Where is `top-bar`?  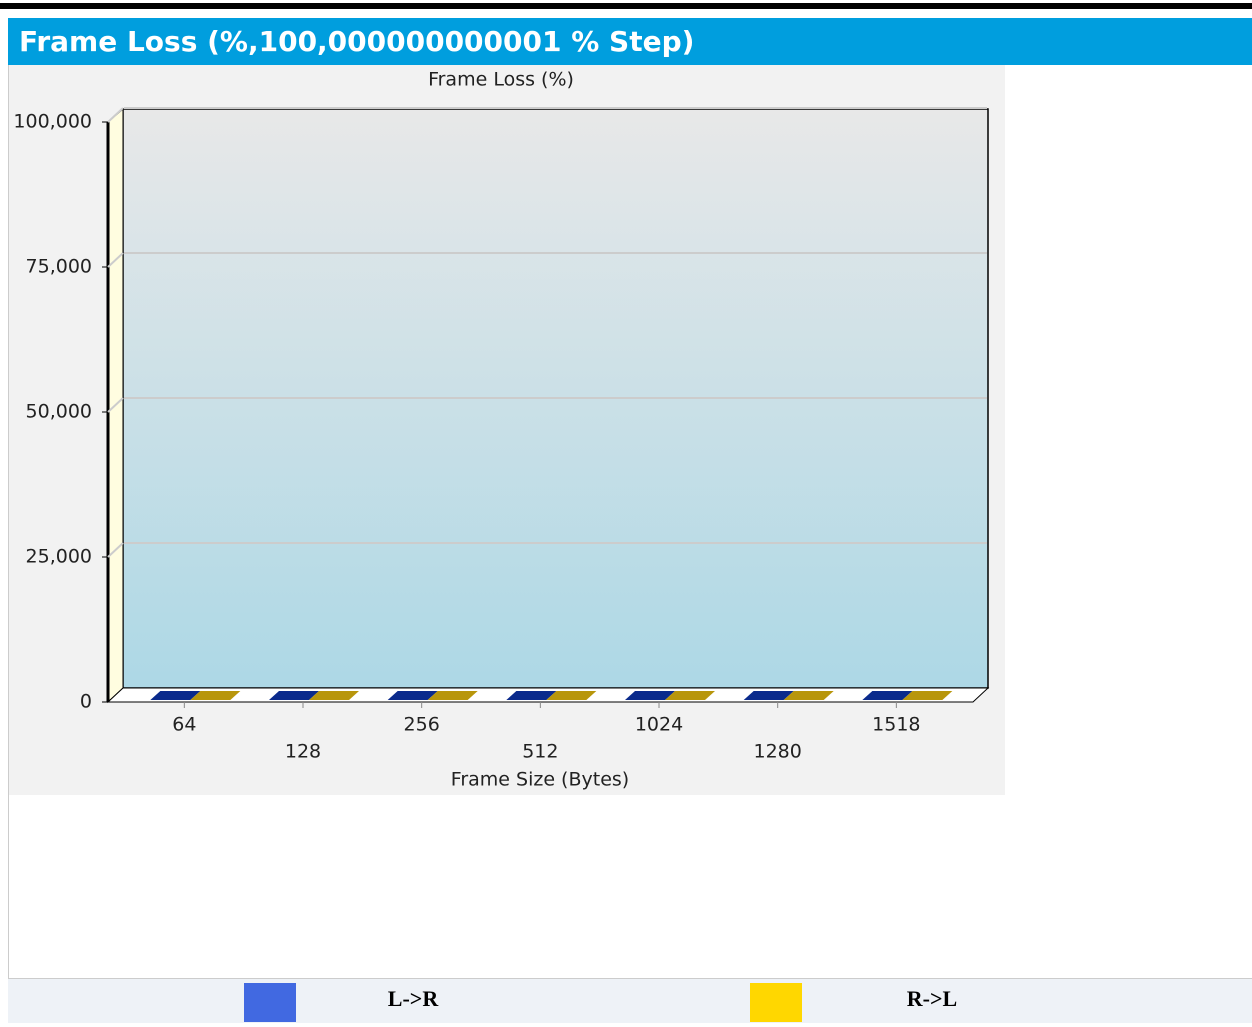
top-bar is located at coordinates (626, 6).